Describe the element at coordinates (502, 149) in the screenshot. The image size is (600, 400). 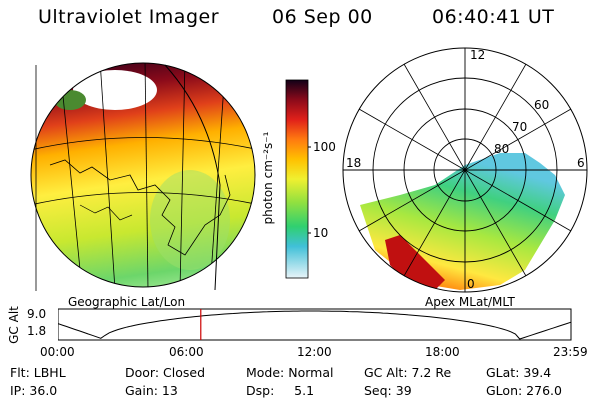
I see `mlat-label-80: 80` at that location.